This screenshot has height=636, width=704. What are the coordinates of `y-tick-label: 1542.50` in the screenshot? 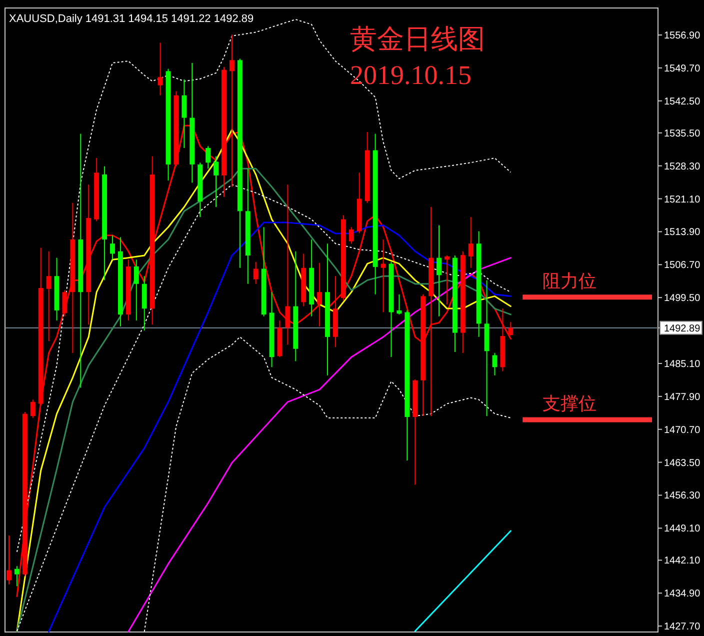 It's located at (682, 102).